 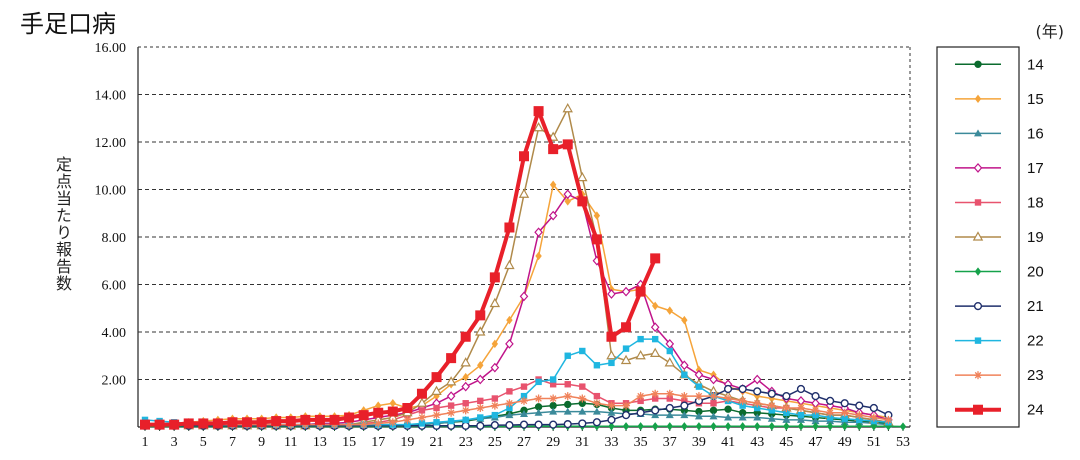 I want to click on x-tick-label: 51, so click(x=874, y=442).